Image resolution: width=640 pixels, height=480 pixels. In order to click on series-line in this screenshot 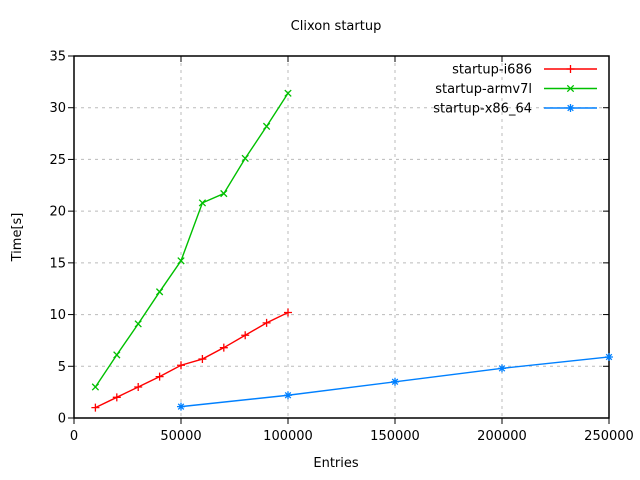, I will do `click(192, 360)`.